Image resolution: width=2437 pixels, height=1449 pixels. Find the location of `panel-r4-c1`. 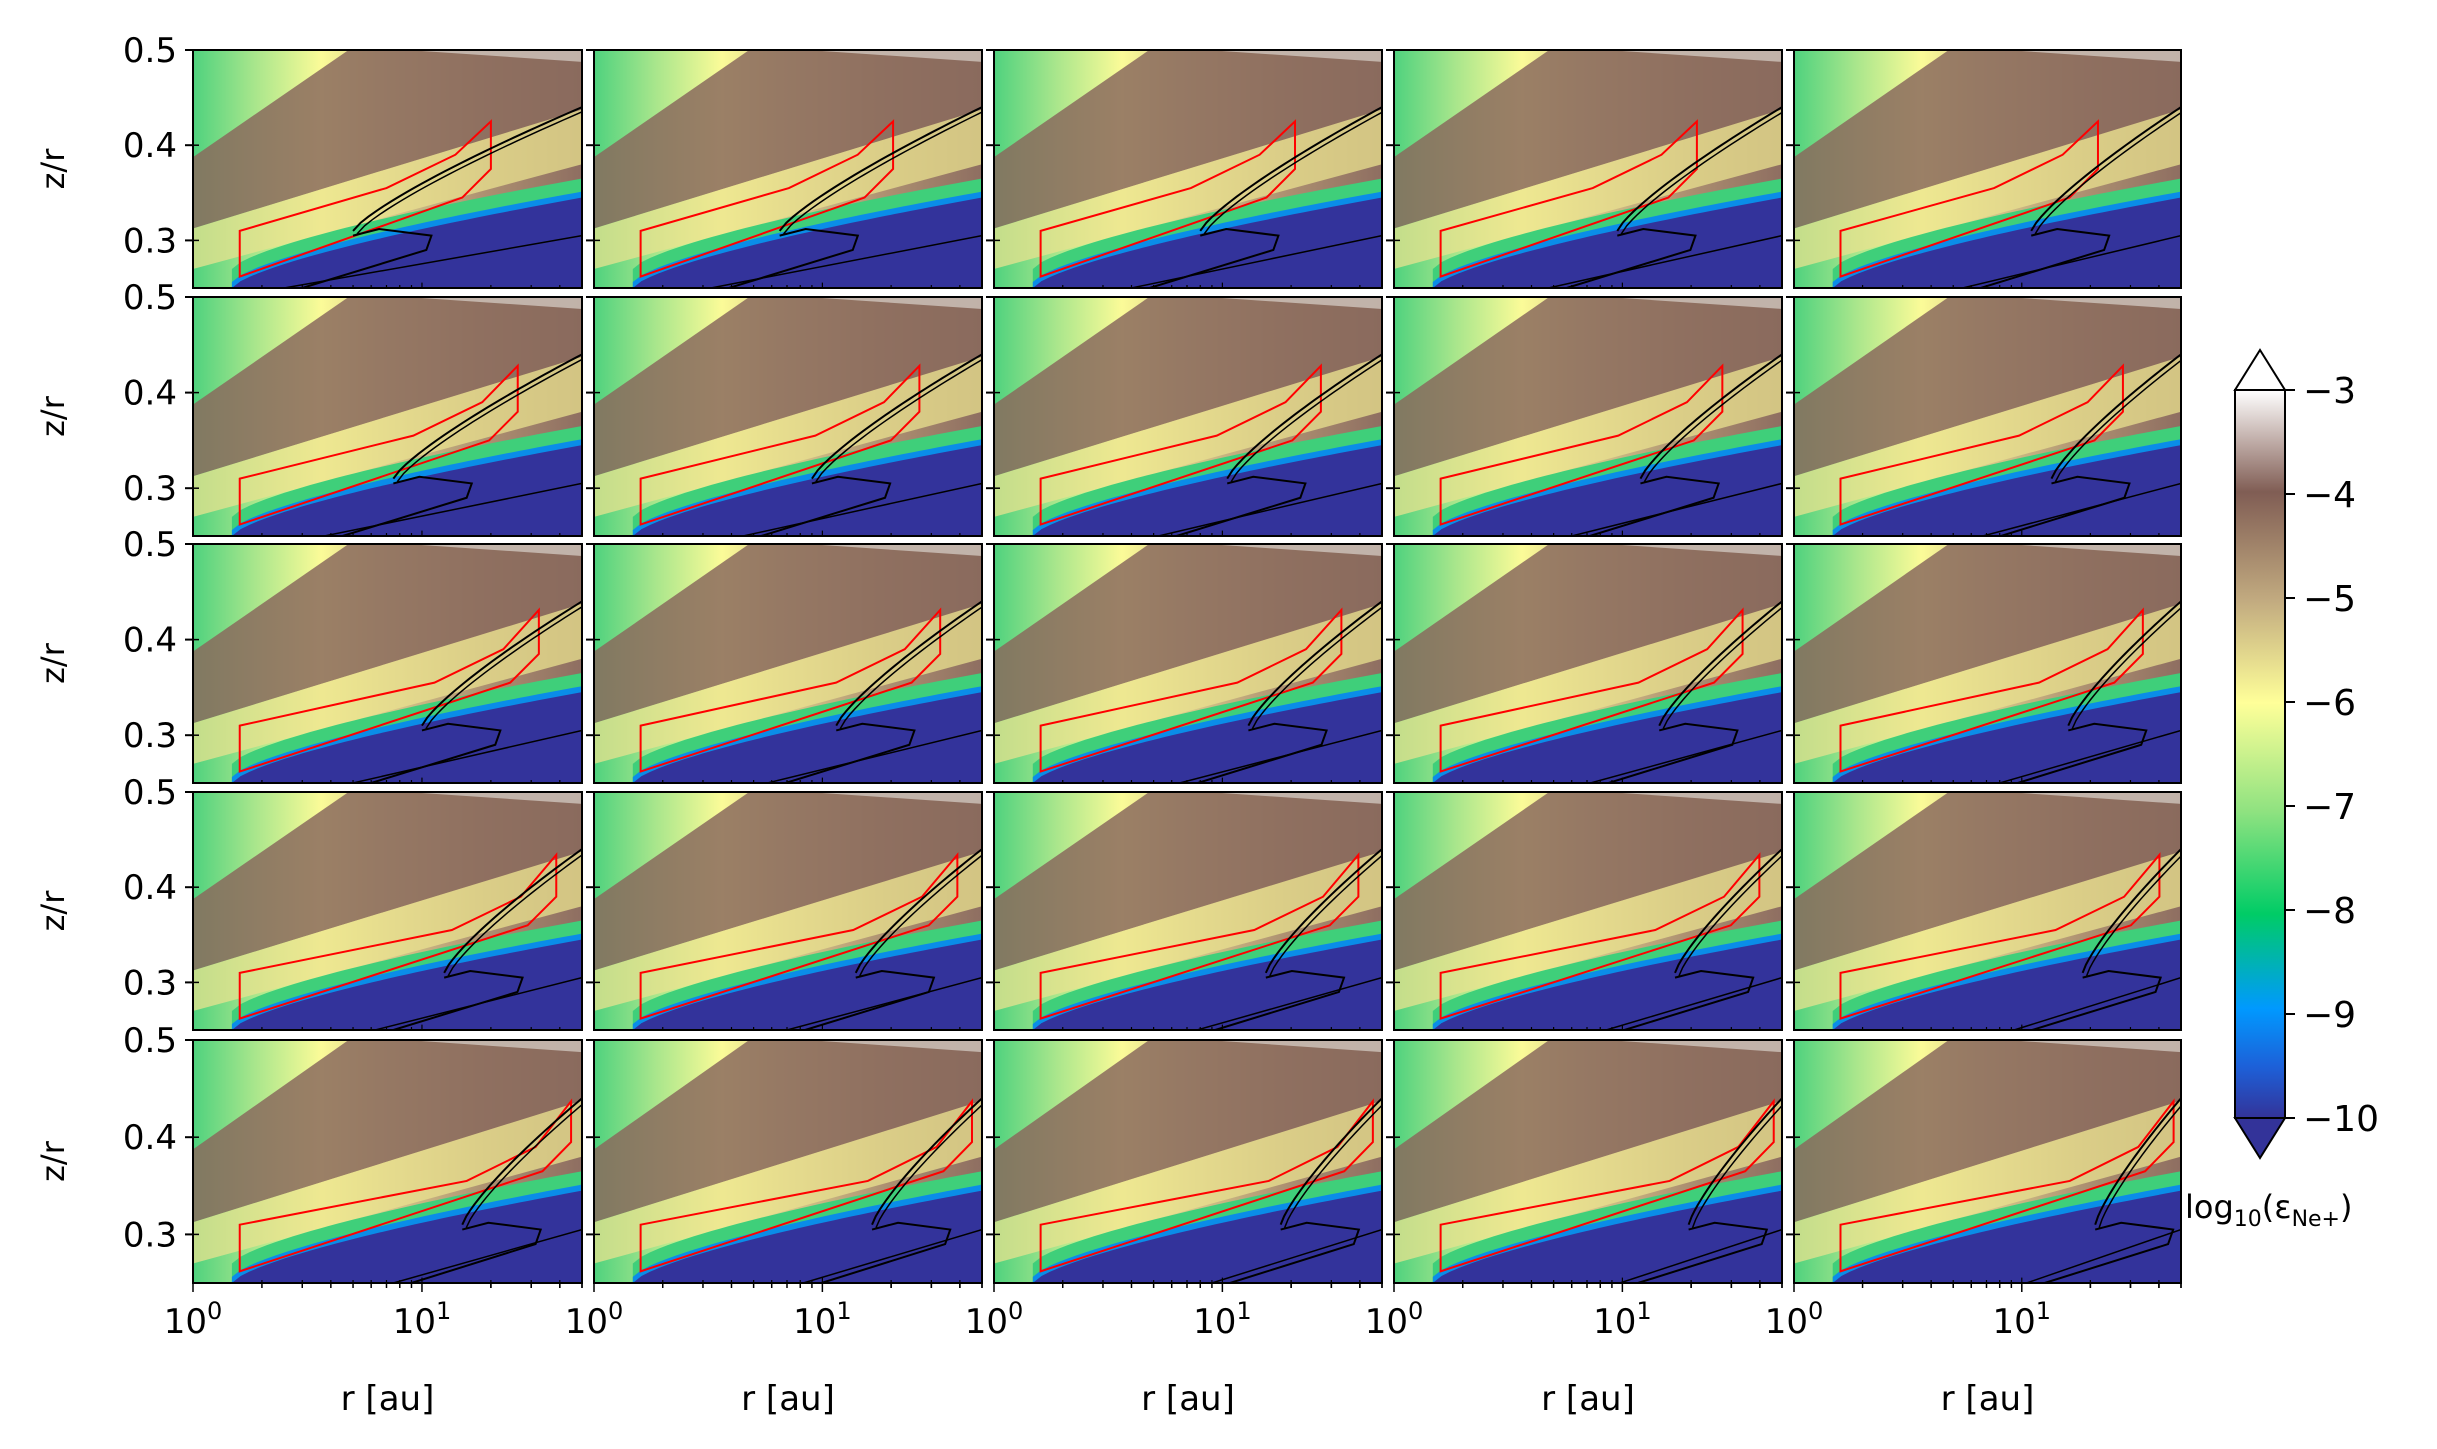

panel-r4-c1 is located at coordinates (384, 911).